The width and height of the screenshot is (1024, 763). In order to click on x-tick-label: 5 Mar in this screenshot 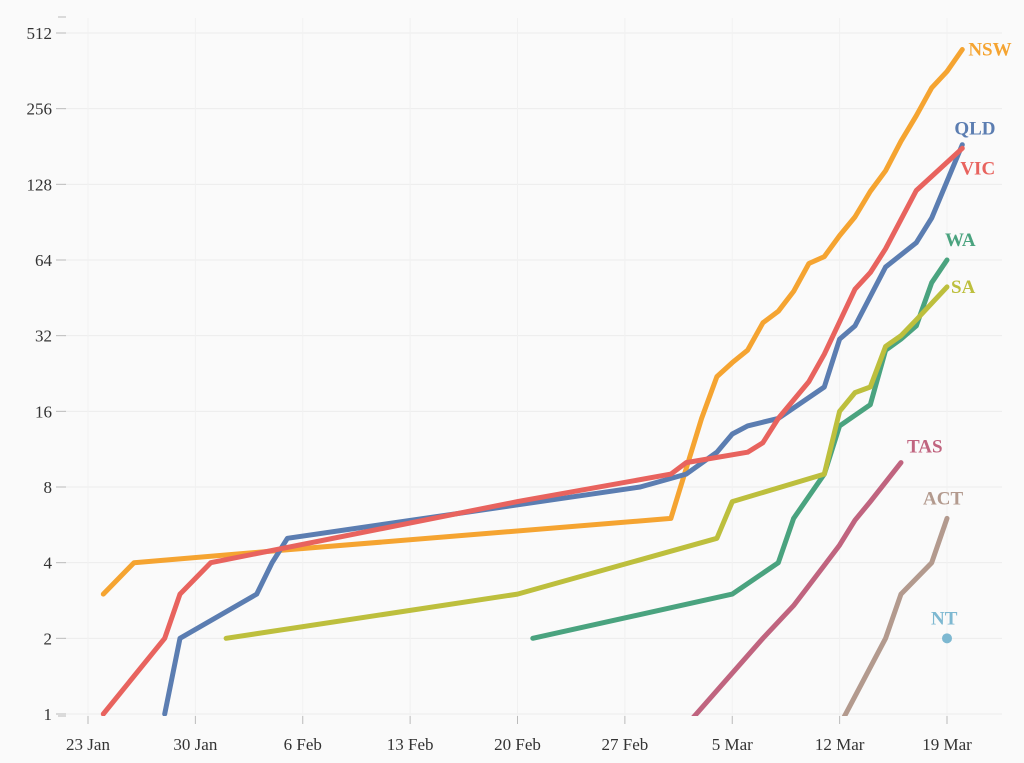, I will do `click(732, 744)`.